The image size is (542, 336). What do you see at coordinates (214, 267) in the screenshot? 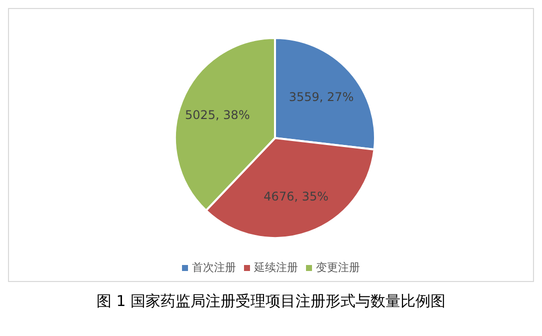
I see `legend-label: 首次注册` at bounding box center [214, 267].